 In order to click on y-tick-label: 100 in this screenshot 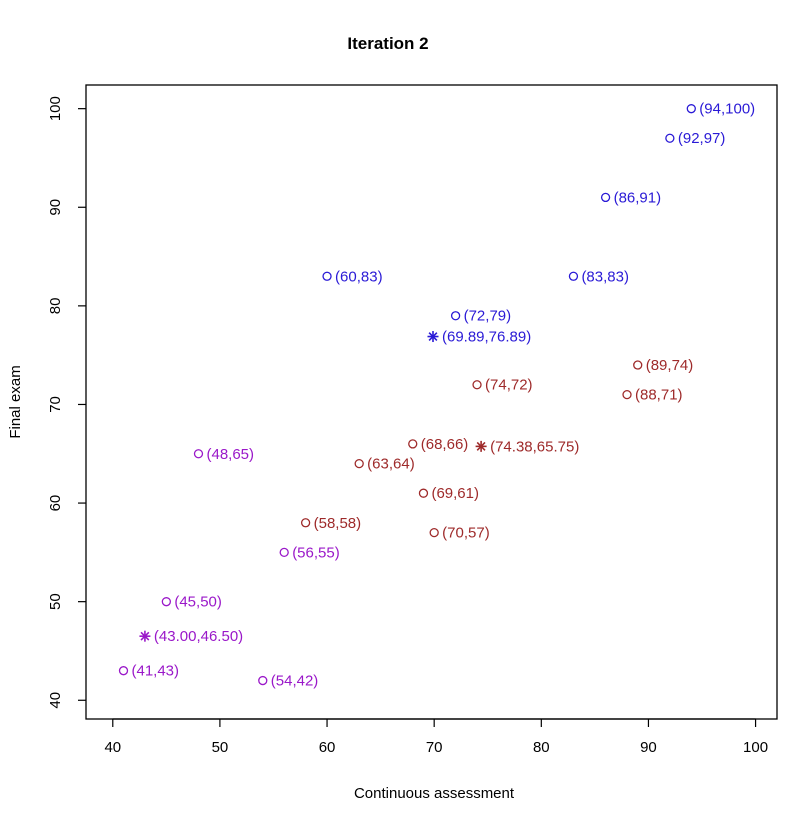, I will do `click(55, 108)`.